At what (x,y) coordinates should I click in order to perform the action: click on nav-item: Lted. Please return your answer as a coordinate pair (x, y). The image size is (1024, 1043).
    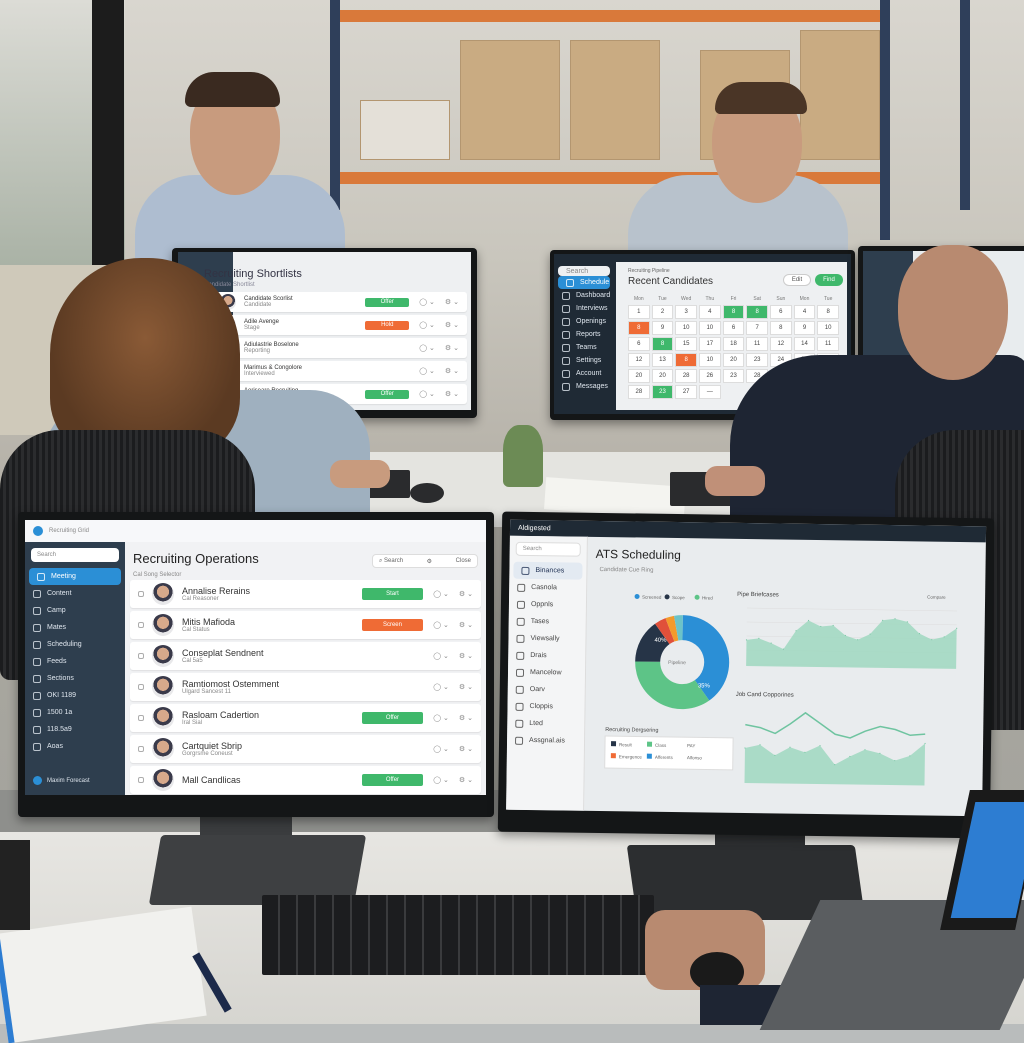
    Looking at the image, I should click on (545, 724).